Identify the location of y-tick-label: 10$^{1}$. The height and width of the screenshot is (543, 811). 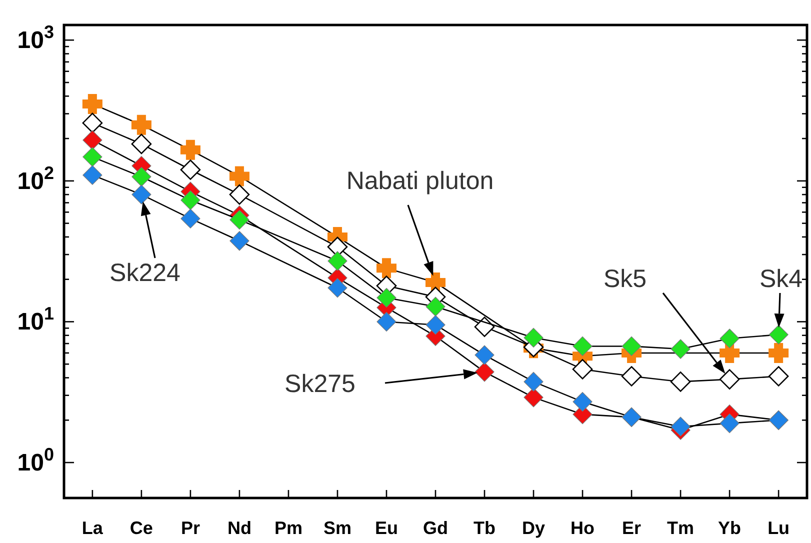
(35, 320).